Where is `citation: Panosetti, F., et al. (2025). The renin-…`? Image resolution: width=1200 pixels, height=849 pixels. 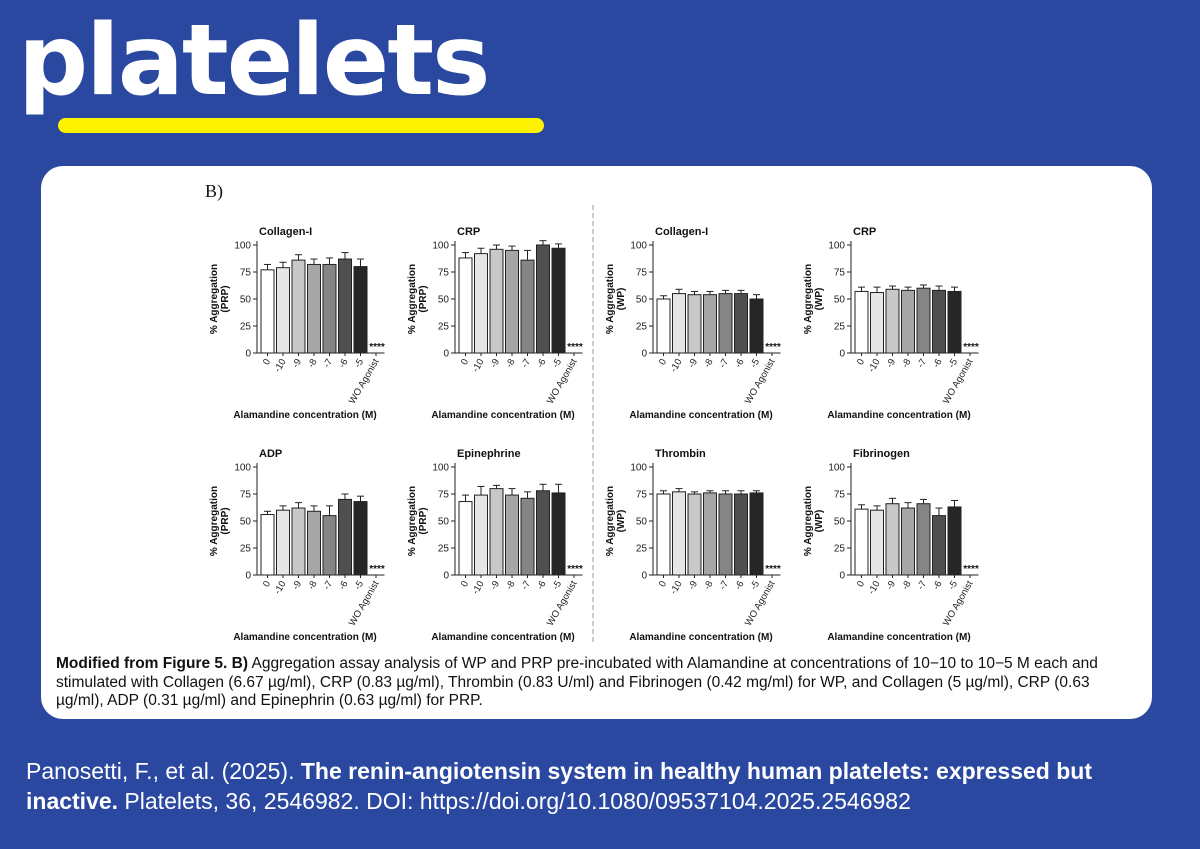 citation: Panosetti, F., et al. (2025). The renin-… is located at coordinates (606, 786).